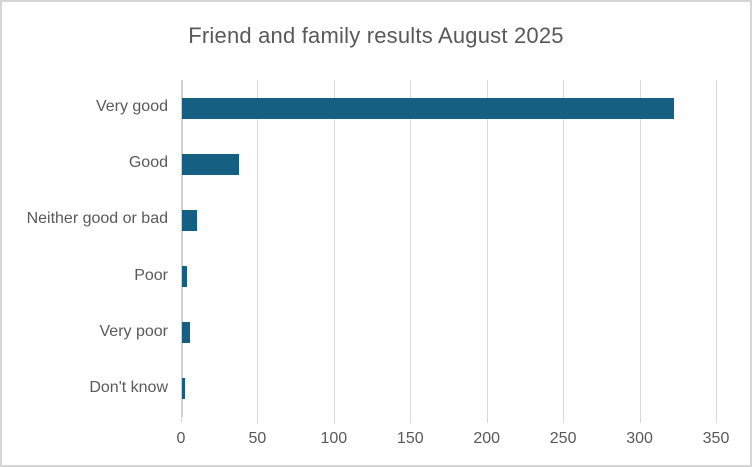 This screenshot has height=467, width=752. Describe the element at coordinates (376, 35) in the screenshot. I see `chart-title: Friend and family results August 2025` at that location.